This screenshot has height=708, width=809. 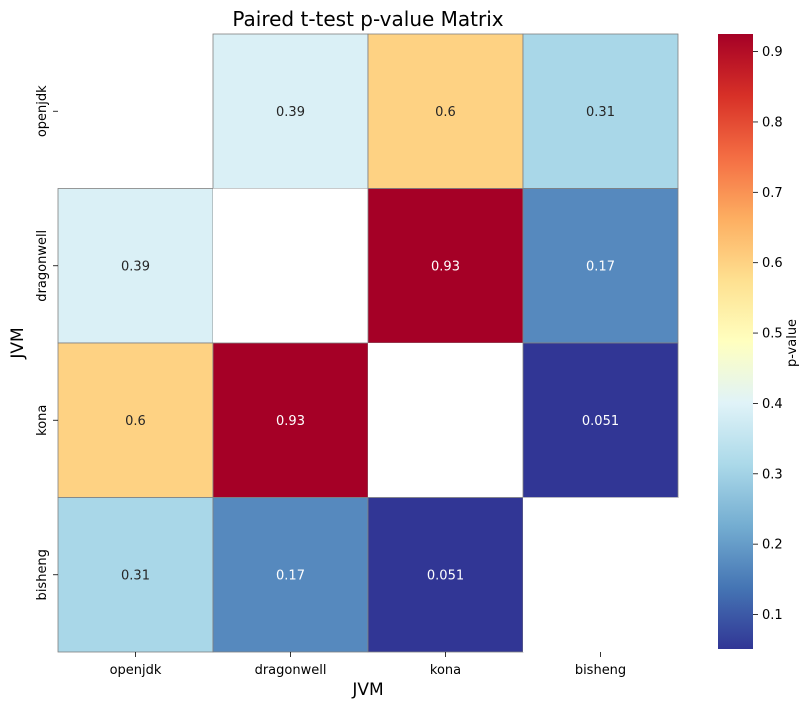 What do you see at coordinates (735, 341) in the screenshot?
I see `colorbar` at bounding box center [735, 341].